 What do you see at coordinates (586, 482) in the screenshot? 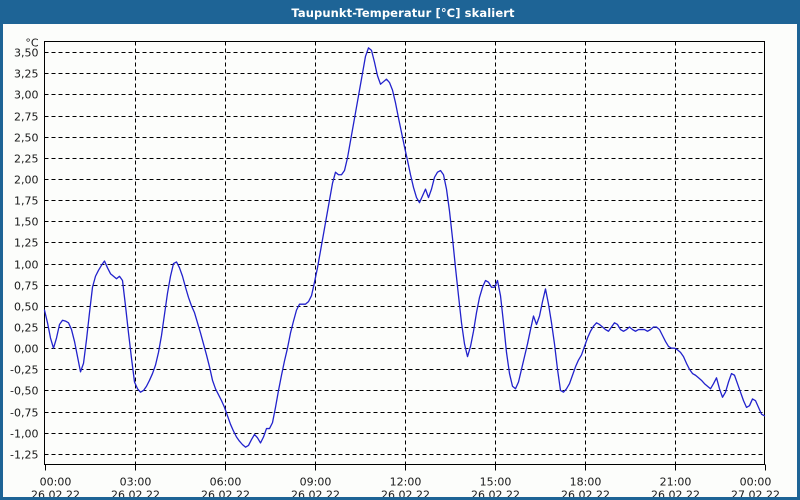
I see `x-axis-time-label: 18:00` at bounding box center [586, 482].